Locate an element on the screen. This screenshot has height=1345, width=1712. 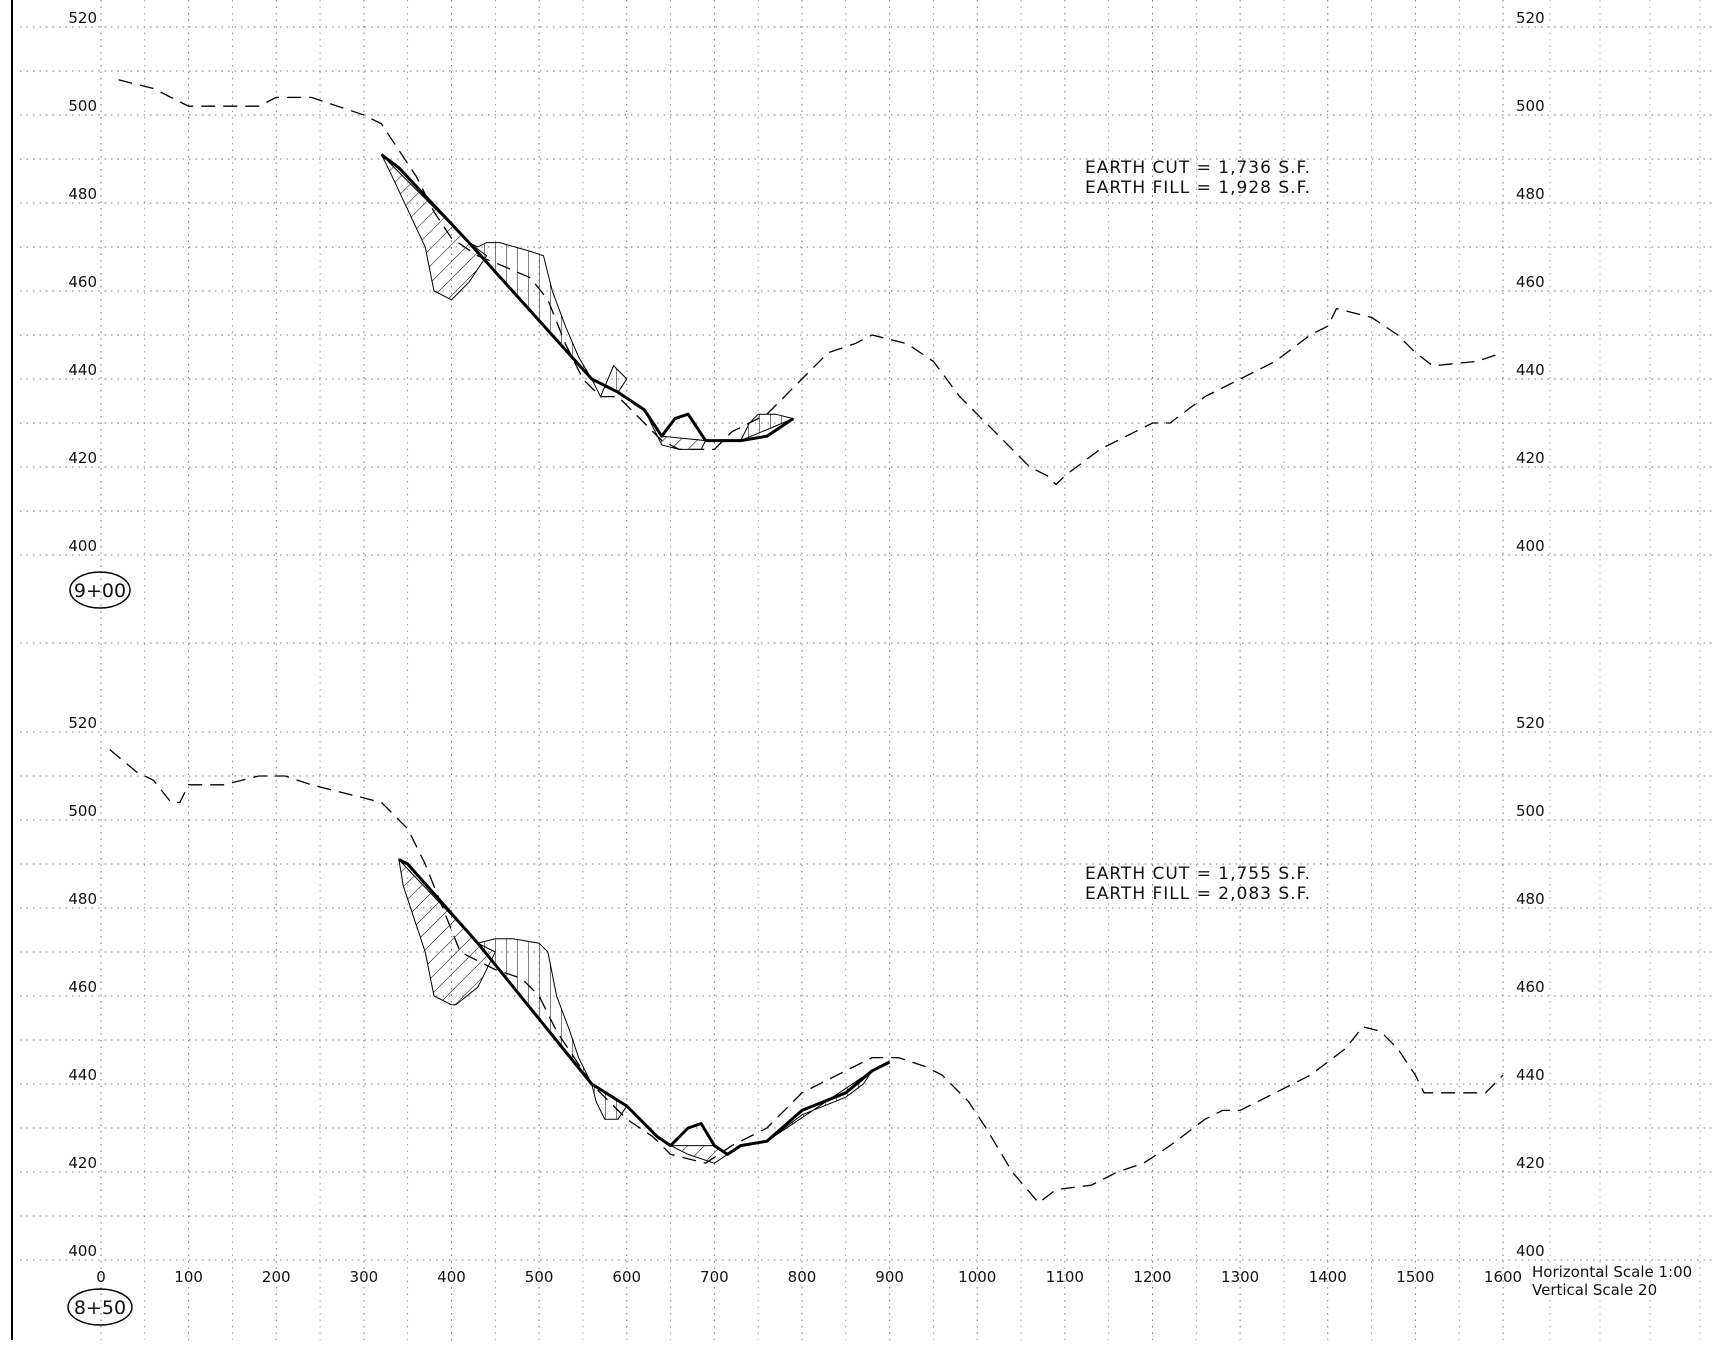
x-tick-600: 600 is located at coordinates (626, 1277).